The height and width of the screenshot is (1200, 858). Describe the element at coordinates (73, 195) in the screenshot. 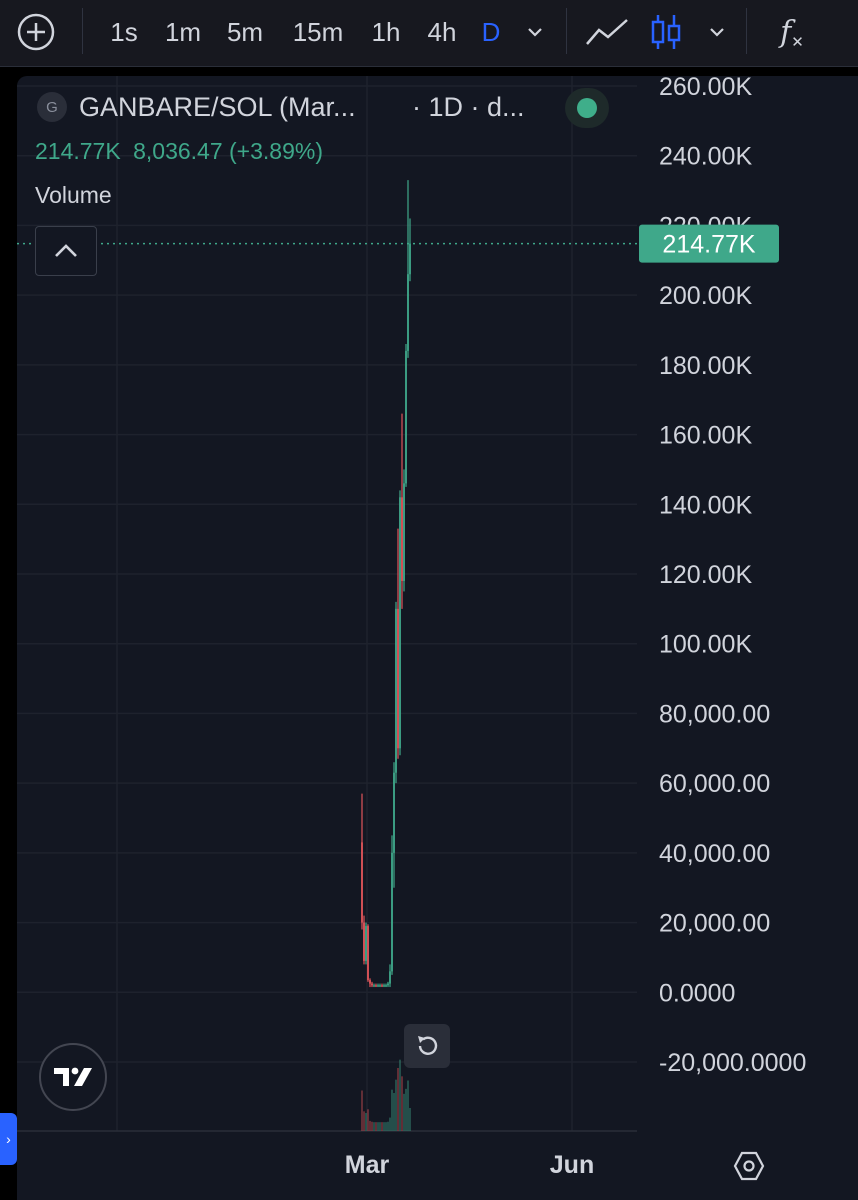

I see `volume-indicator-label: Volume` at that location.